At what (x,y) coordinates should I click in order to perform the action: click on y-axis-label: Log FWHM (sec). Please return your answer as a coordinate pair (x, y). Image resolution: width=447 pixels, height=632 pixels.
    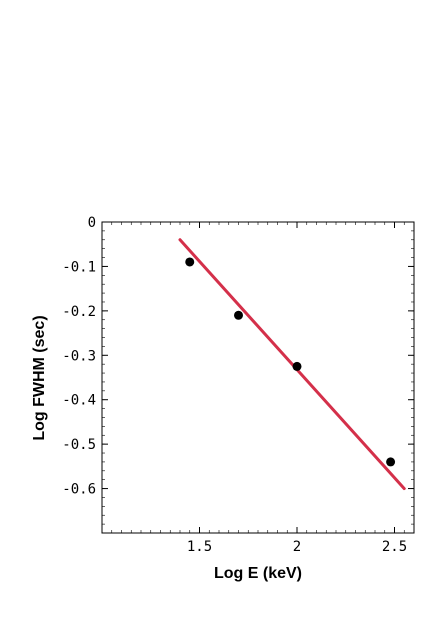
    Looking at the image, I should click on (39, 377).